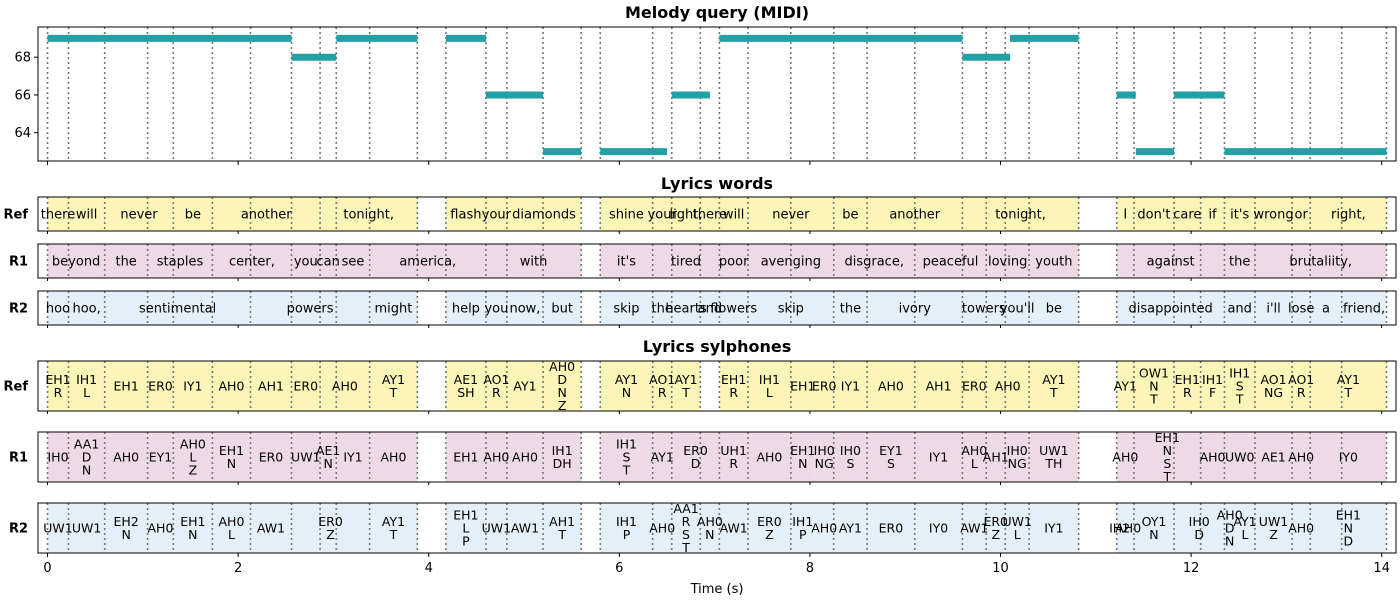 The width and height of the screenshot is (1400, 600). I want to click on segment-label: hearts, so click(686, 309).